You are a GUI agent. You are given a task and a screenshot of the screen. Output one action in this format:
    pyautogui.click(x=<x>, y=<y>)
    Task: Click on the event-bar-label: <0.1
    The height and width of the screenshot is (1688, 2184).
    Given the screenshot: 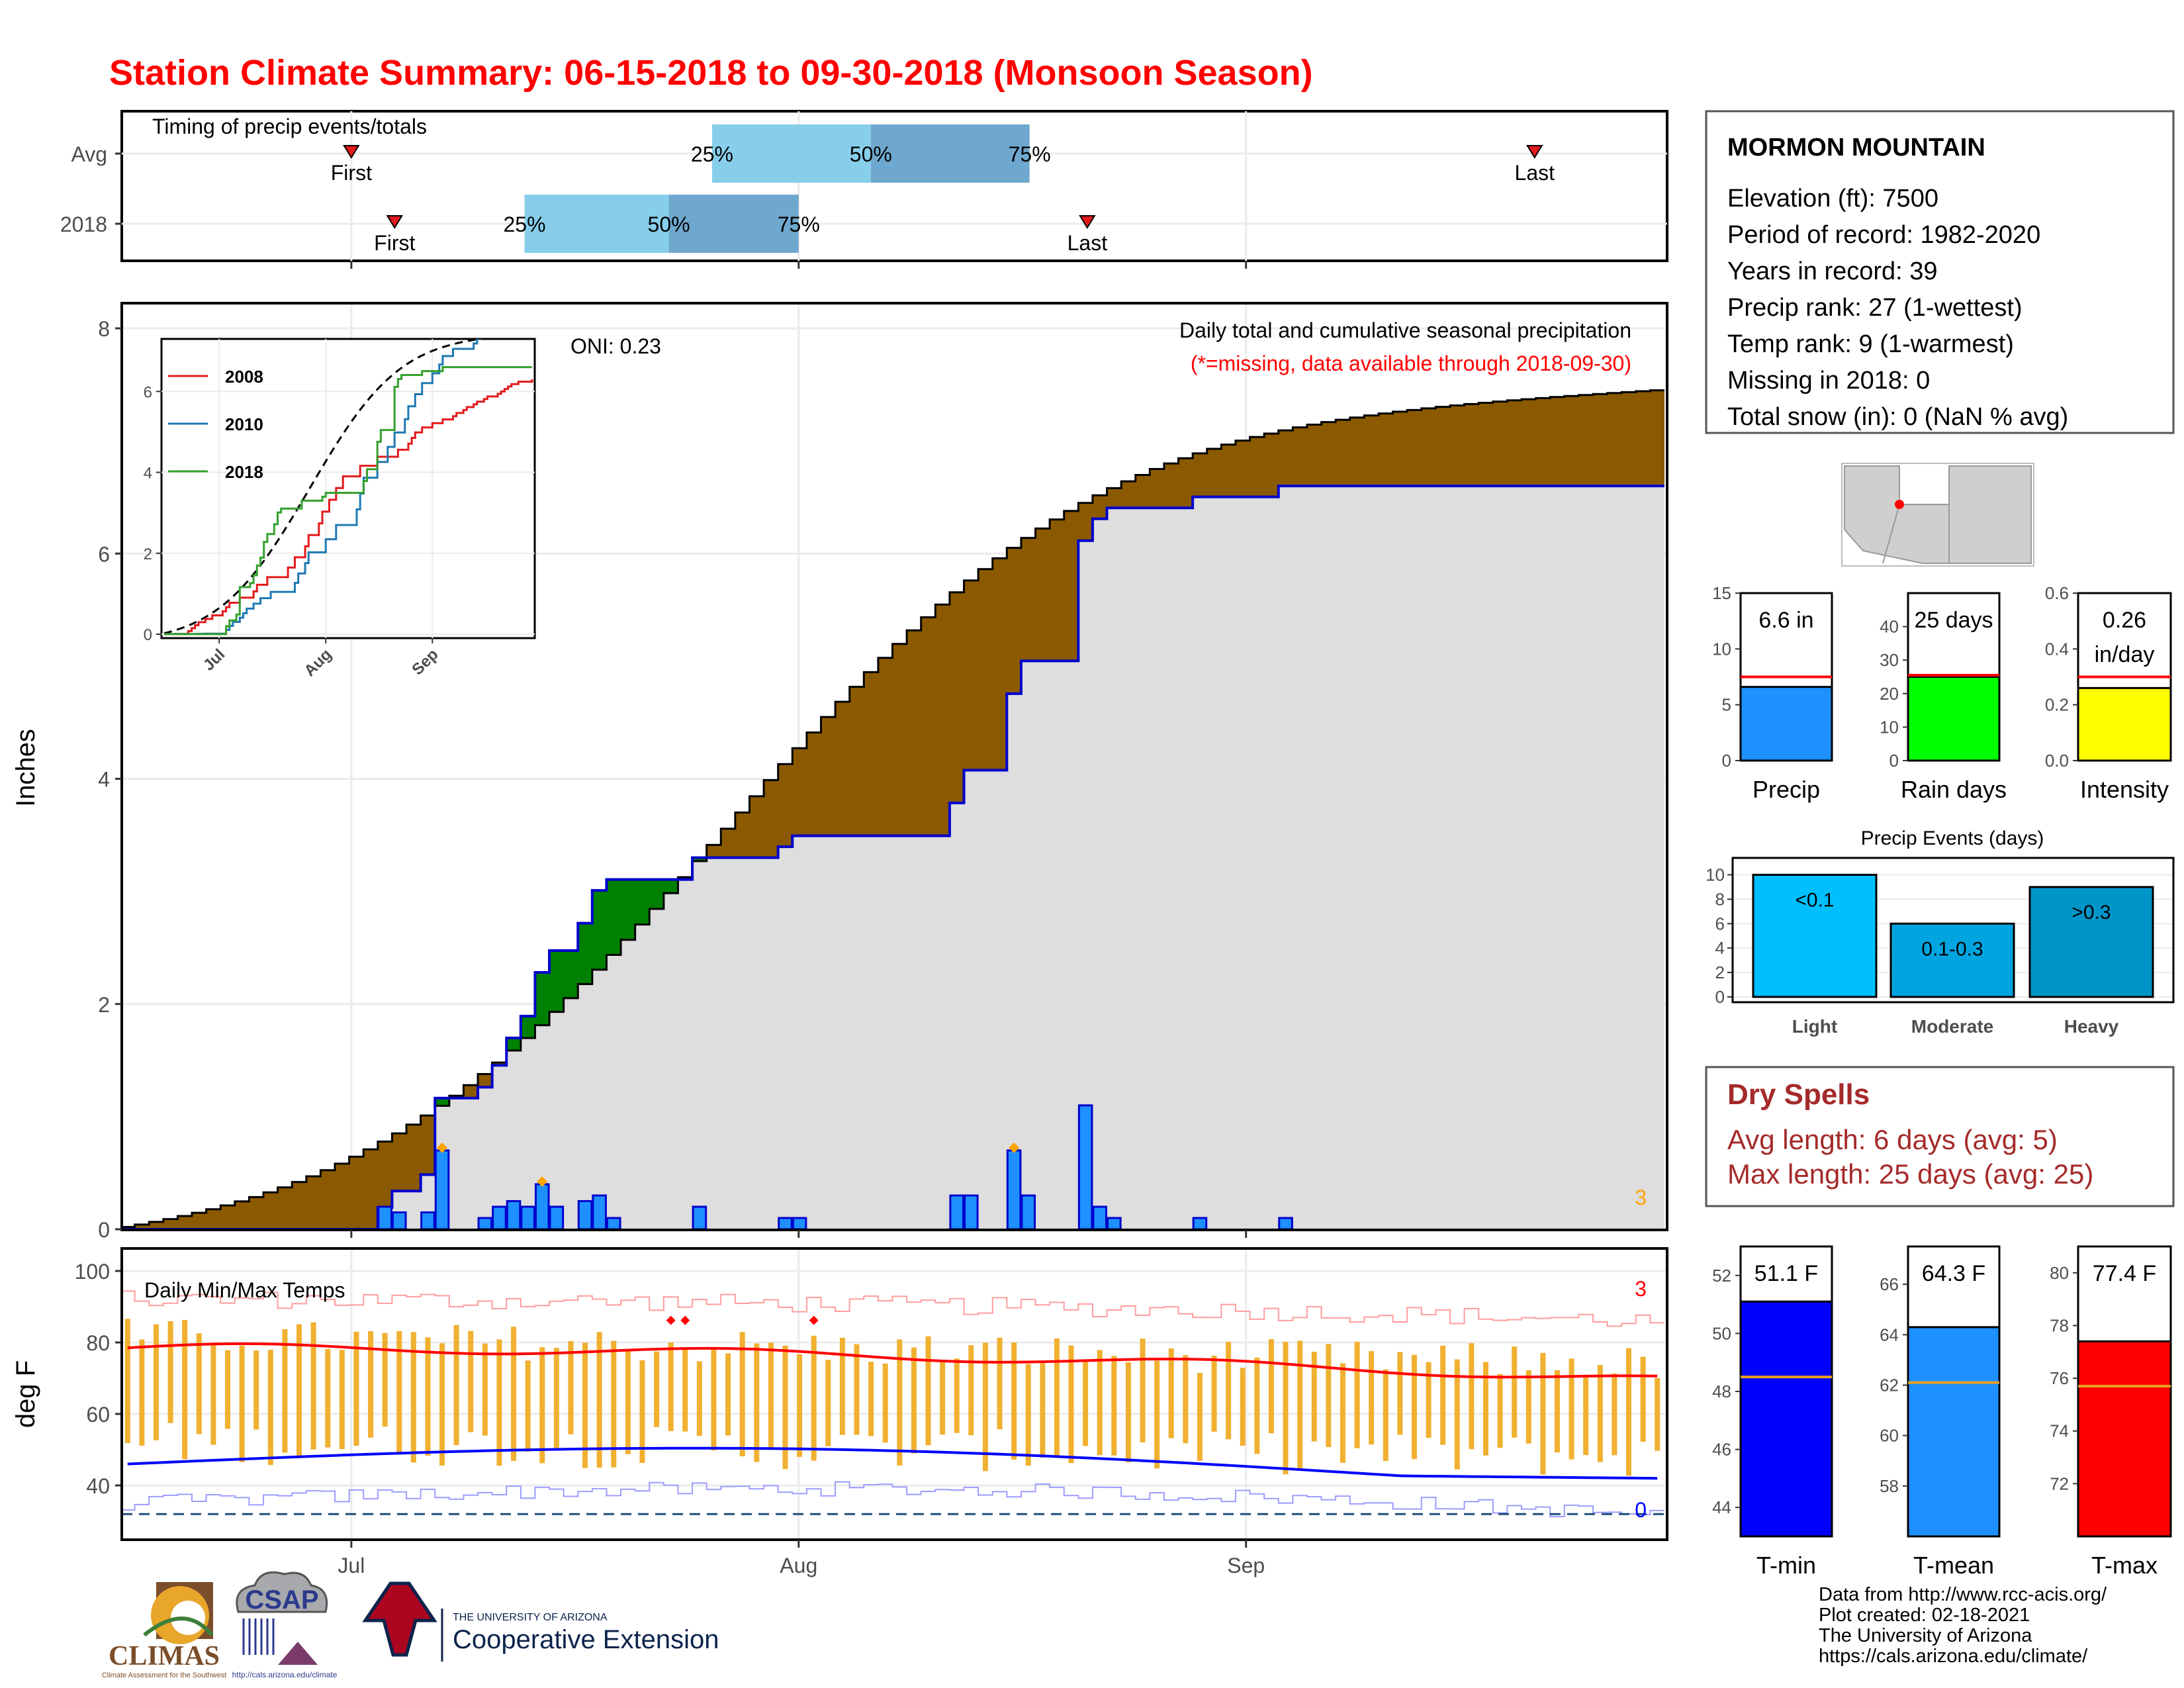 What is the action you would take?
    pyautogui.click(x=1814, y=901)
    